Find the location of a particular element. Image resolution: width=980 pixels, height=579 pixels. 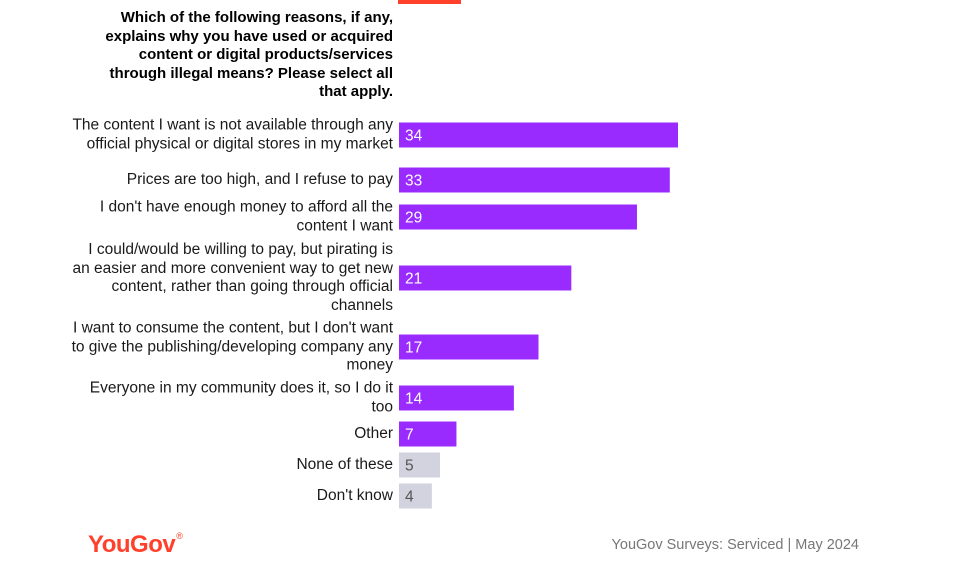

data-label: 4 is located at coordinates (409, 497).